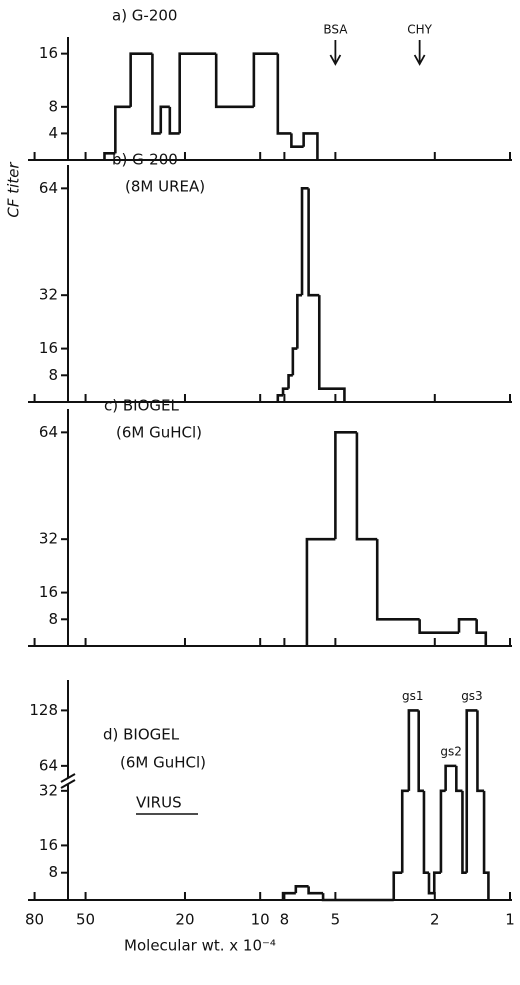 Image resolution: width=520 pixels, height=985 pixels. I want to click on y-tick-label: 4, so click(53, 133).